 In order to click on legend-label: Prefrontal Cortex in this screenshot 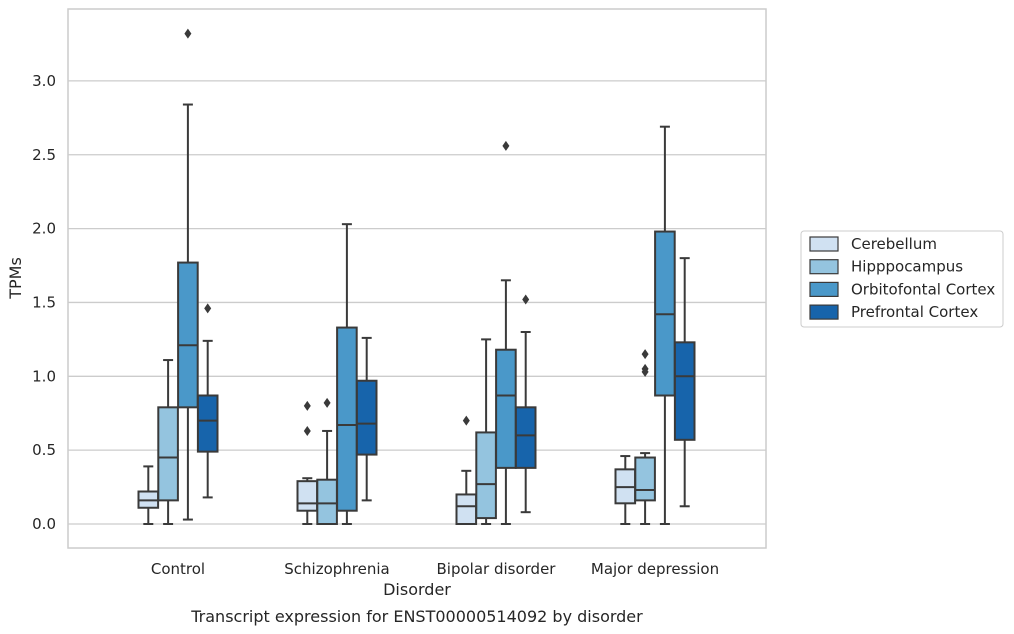, I will do `click(914, 312)`.